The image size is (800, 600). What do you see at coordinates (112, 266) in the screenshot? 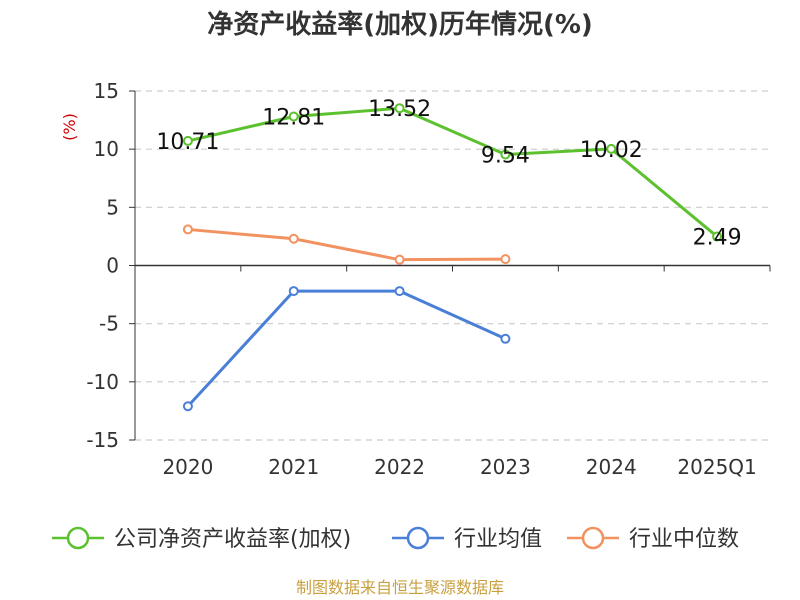
I see `y-tick-label: 0` at bounding box center [112, 266].